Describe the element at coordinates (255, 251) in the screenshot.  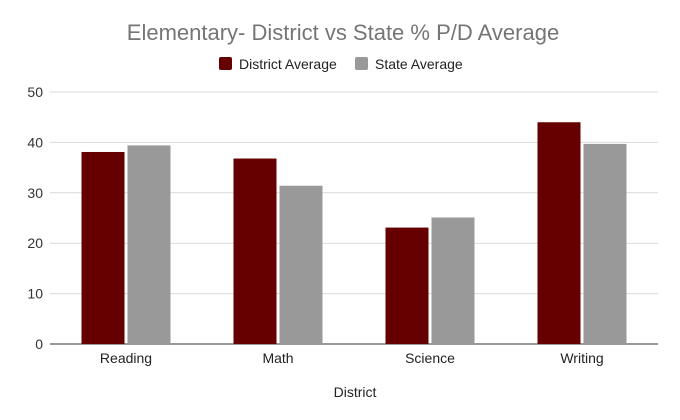
I see `bar-math-district` at that location.